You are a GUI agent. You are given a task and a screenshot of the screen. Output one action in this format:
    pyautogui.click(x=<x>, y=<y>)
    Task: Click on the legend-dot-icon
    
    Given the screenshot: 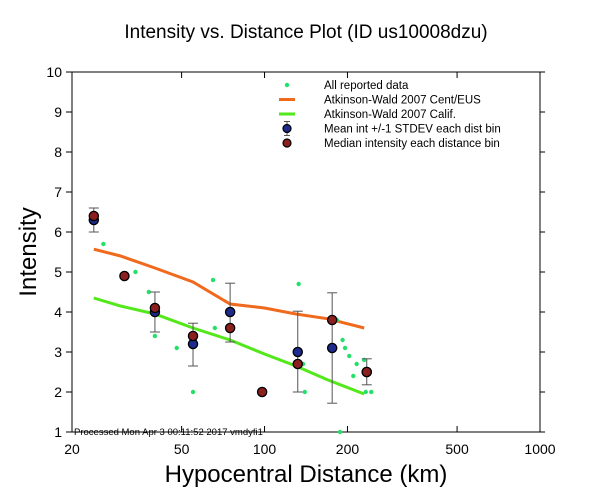 What is the action you would take?
    pyautogui.click(x=287, y=85)
    